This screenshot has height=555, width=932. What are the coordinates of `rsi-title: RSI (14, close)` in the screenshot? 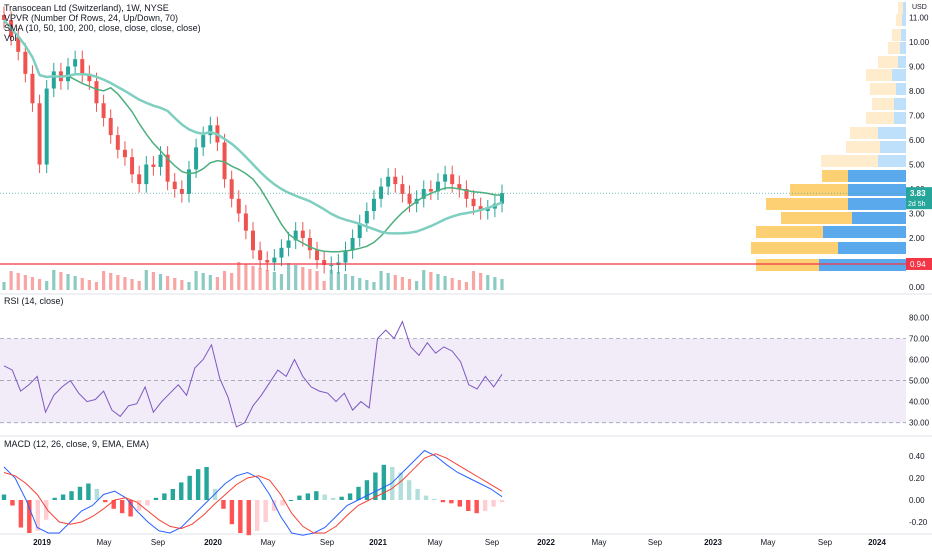 It's located at (34, 301).